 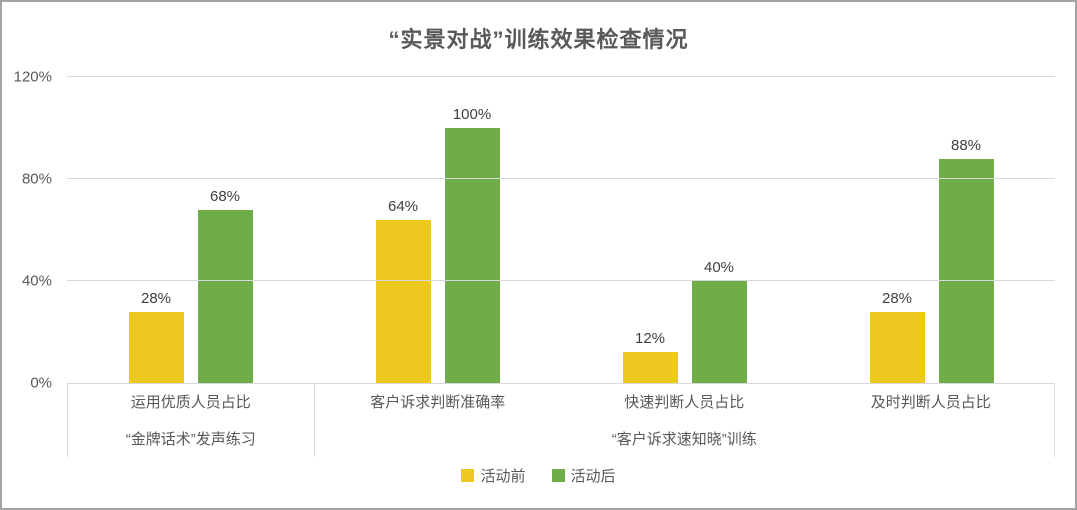 What do you see at coordinates (966, 145) in the screenshot?
I see `data-label: 88%` at bounding box center [966, 145].